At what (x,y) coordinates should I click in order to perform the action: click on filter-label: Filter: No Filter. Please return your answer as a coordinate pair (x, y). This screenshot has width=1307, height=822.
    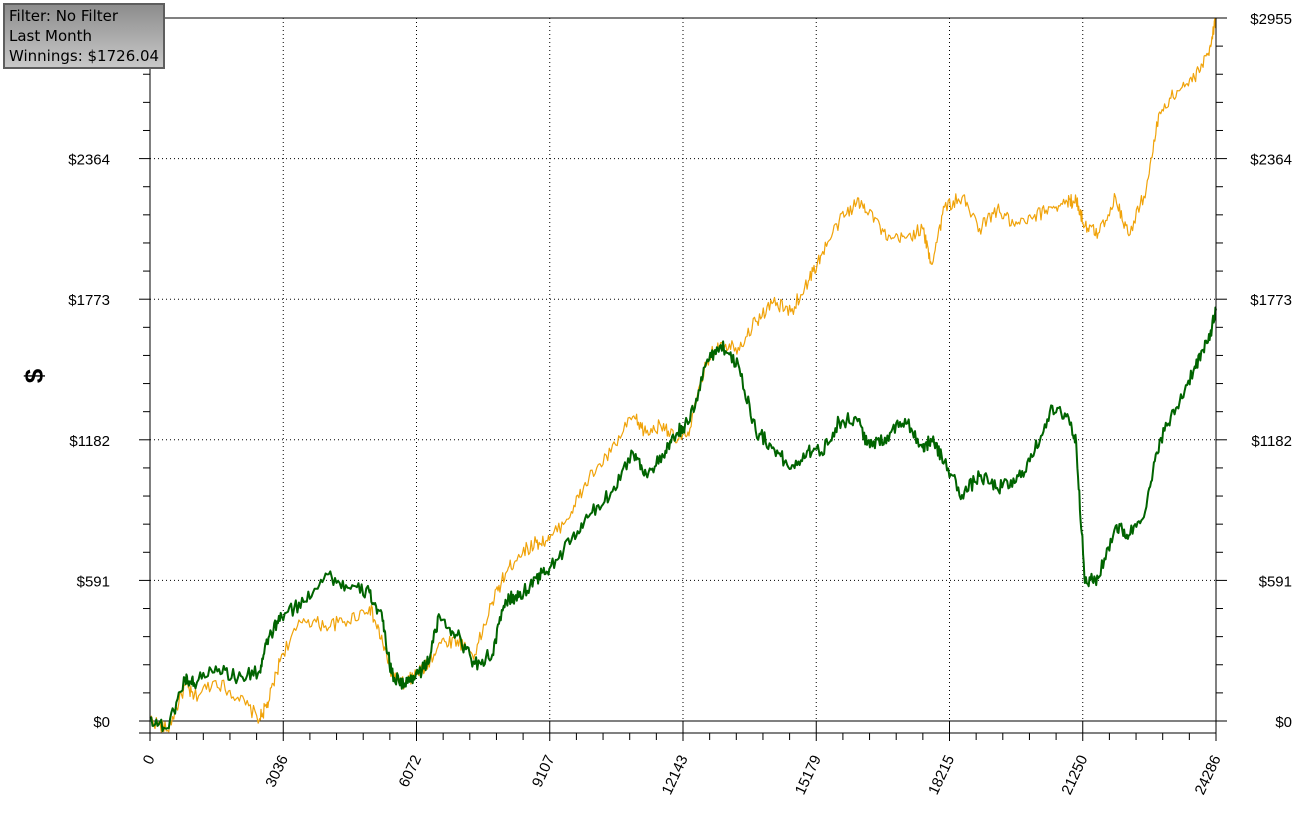
    Looking at the image, I should click on (64, 16).